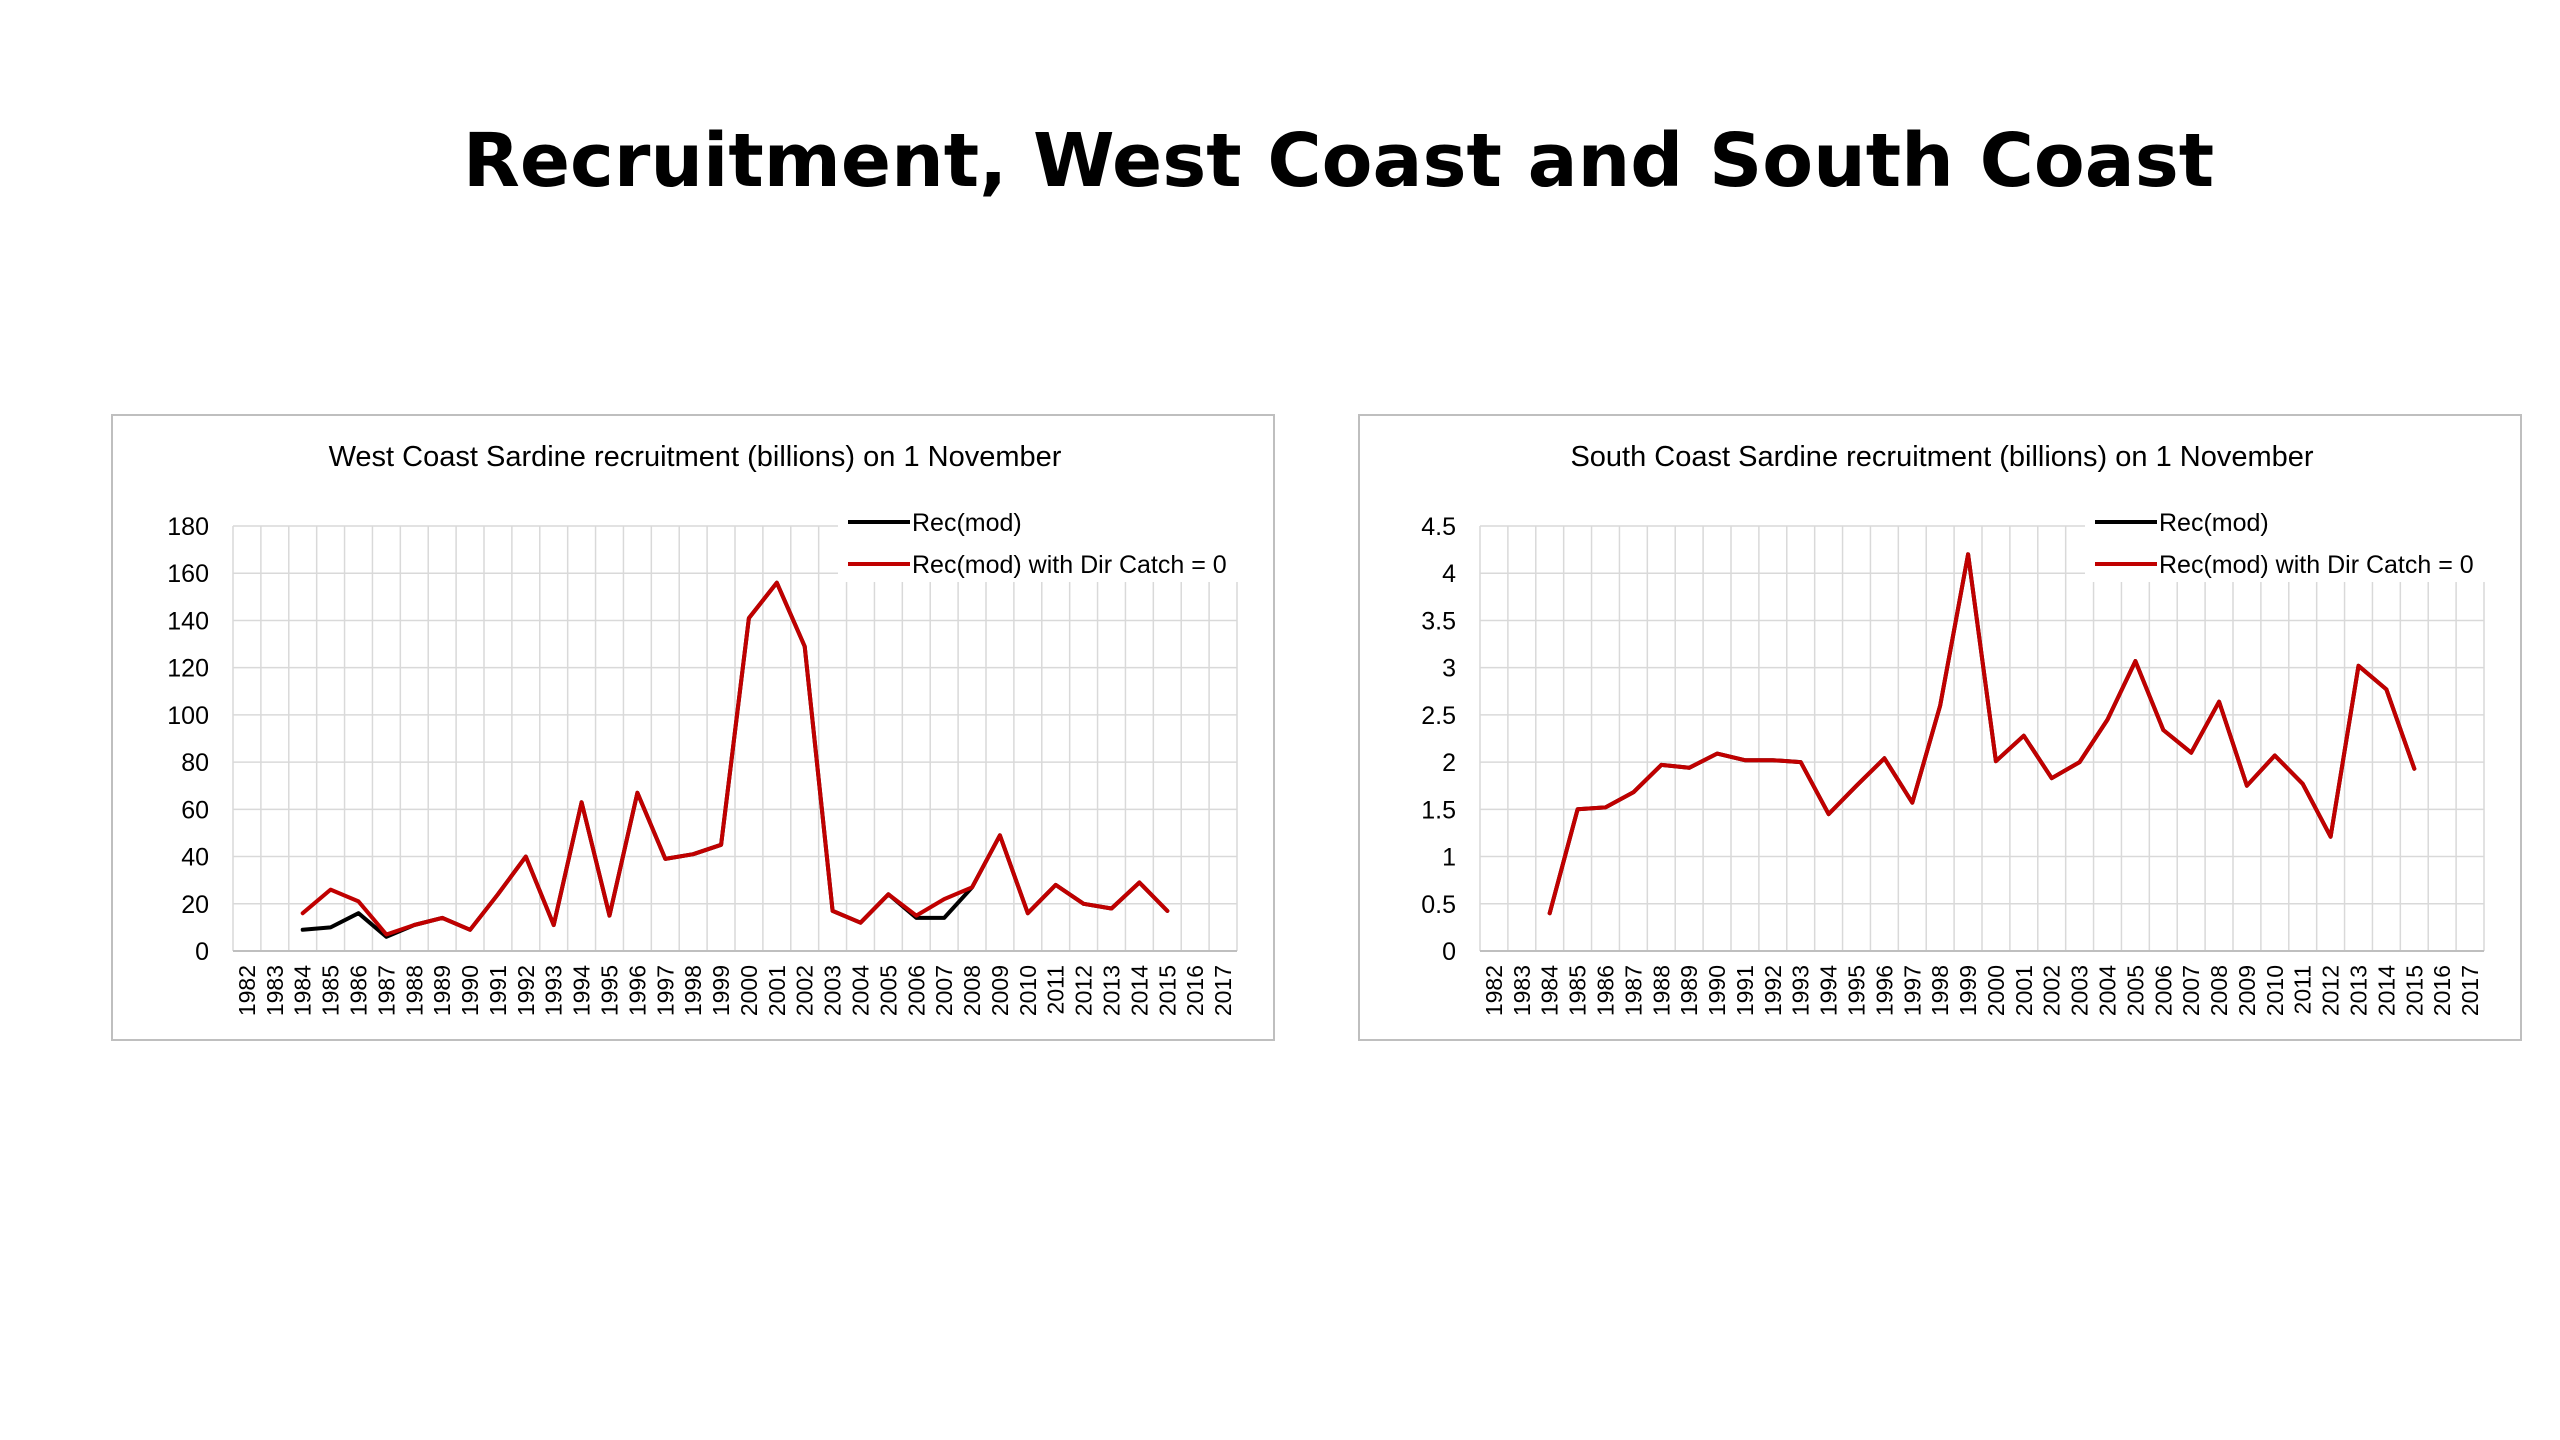 The image size is (2560, 1440). I want to click on south-x-tick-label: 1988, so click(1661, 990).